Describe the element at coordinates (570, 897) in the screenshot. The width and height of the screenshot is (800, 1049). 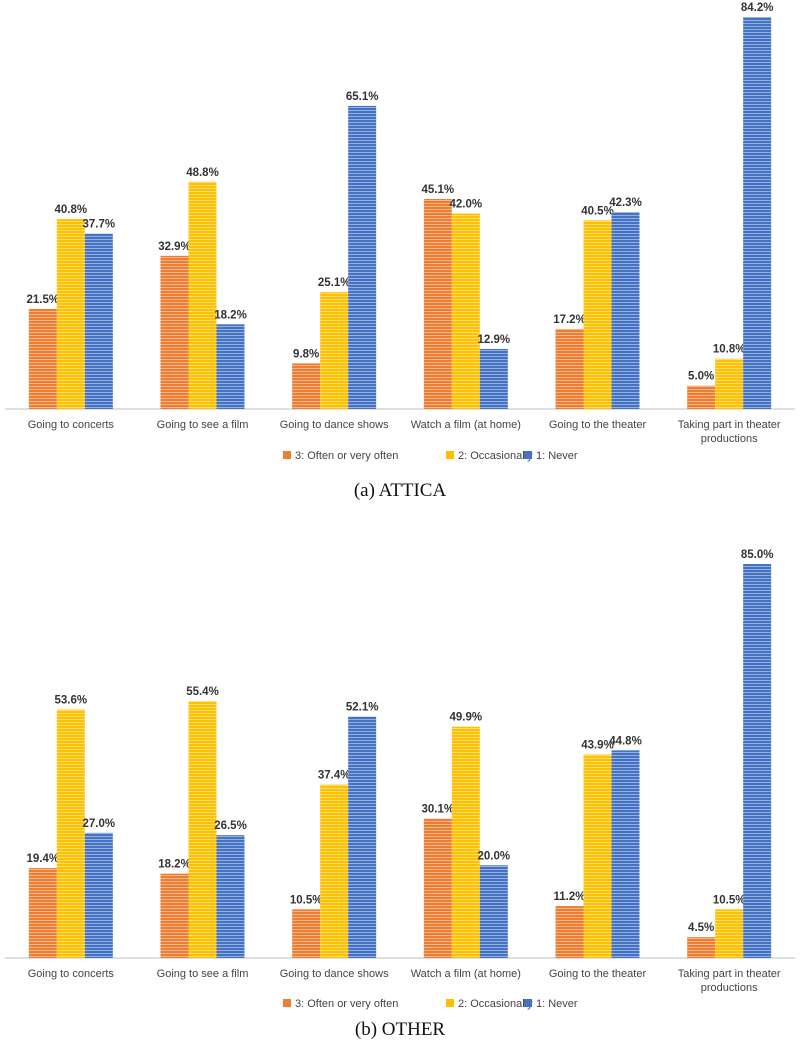
I see `data-label: 11.2%` at that location.